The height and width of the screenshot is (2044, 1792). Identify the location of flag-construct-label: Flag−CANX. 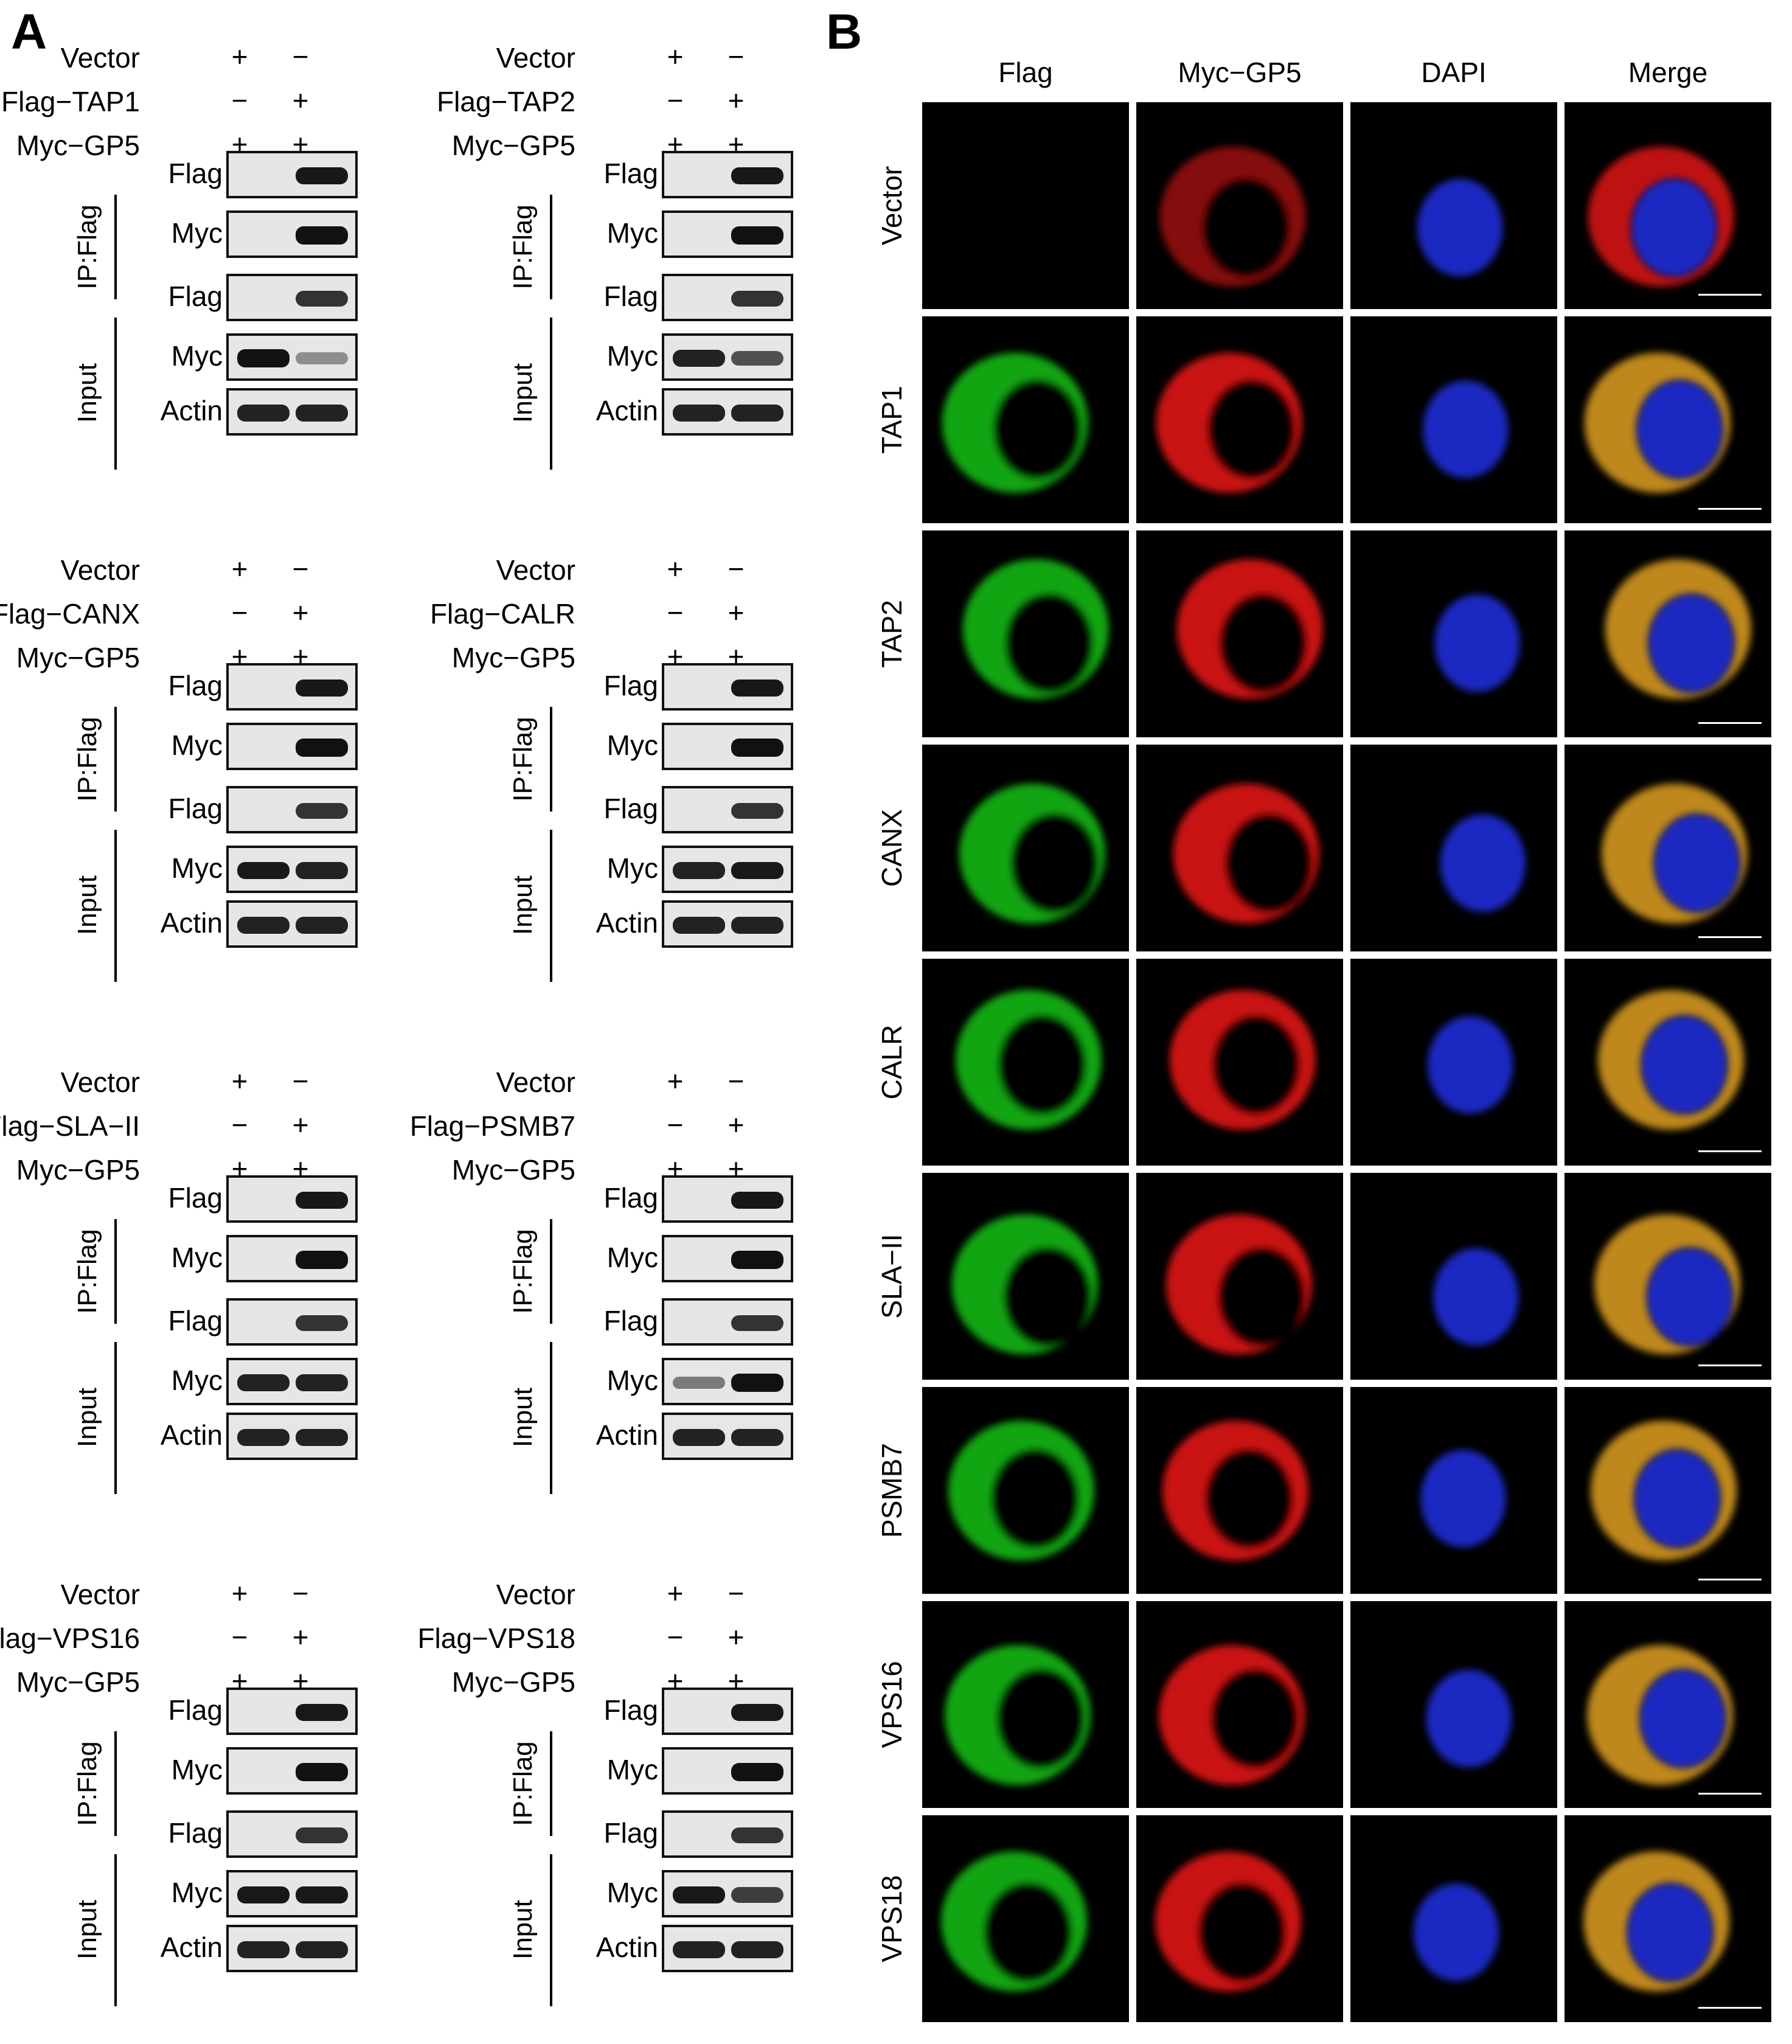
(70, 614).